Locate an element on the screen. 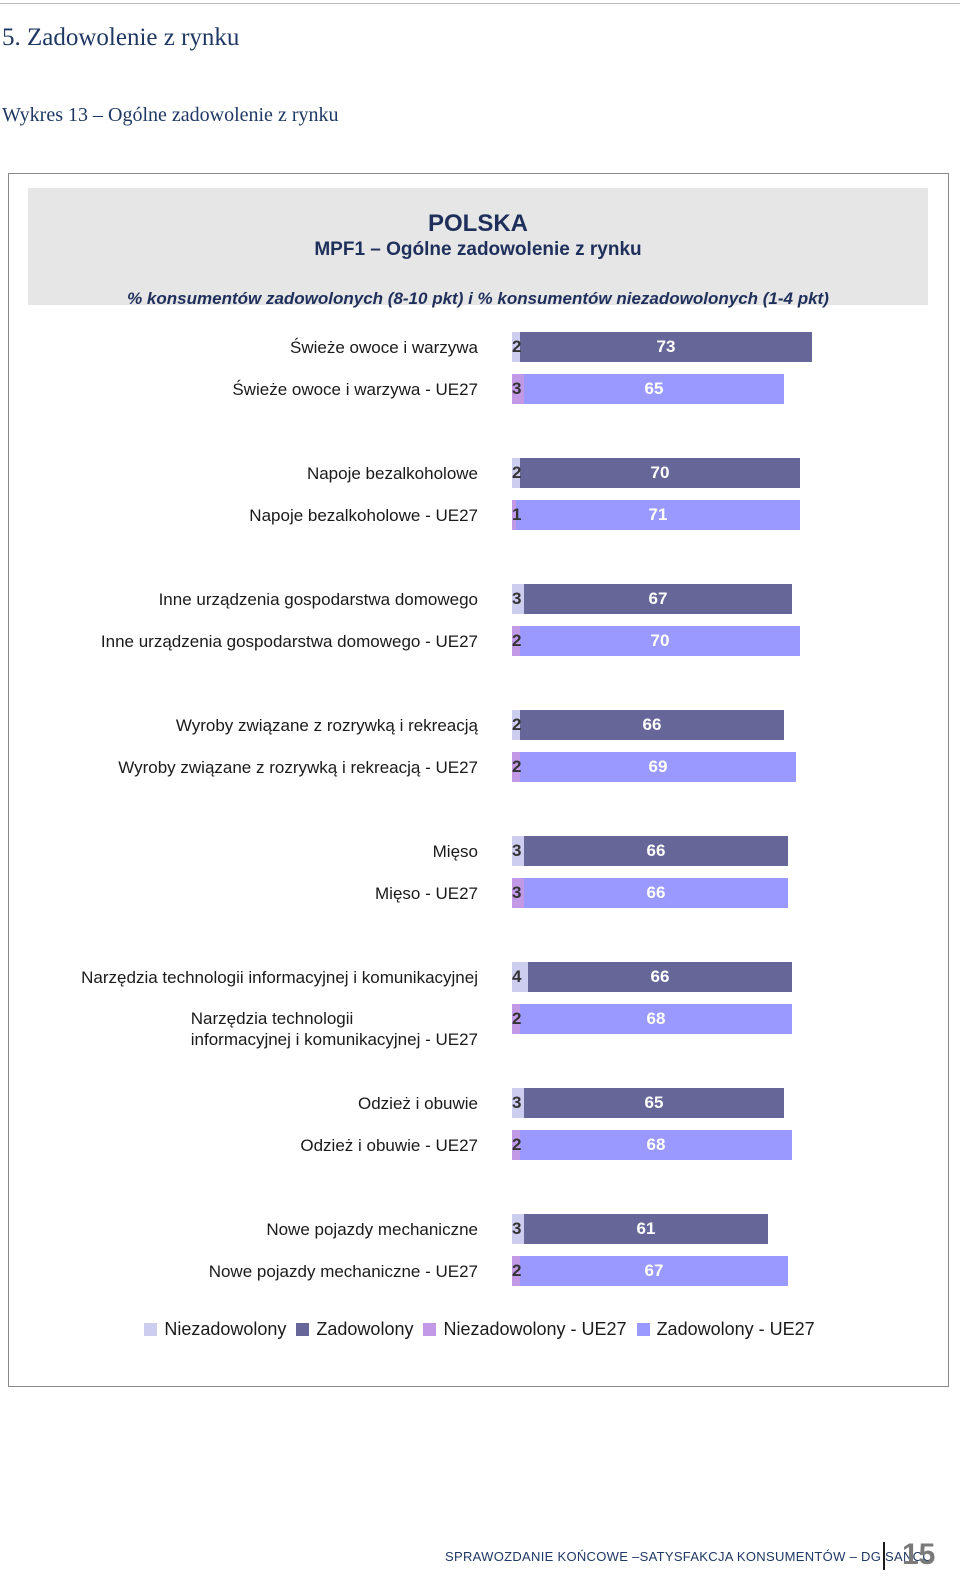  data-label-satisfied: 61 is located at coordinates (646, 1228).